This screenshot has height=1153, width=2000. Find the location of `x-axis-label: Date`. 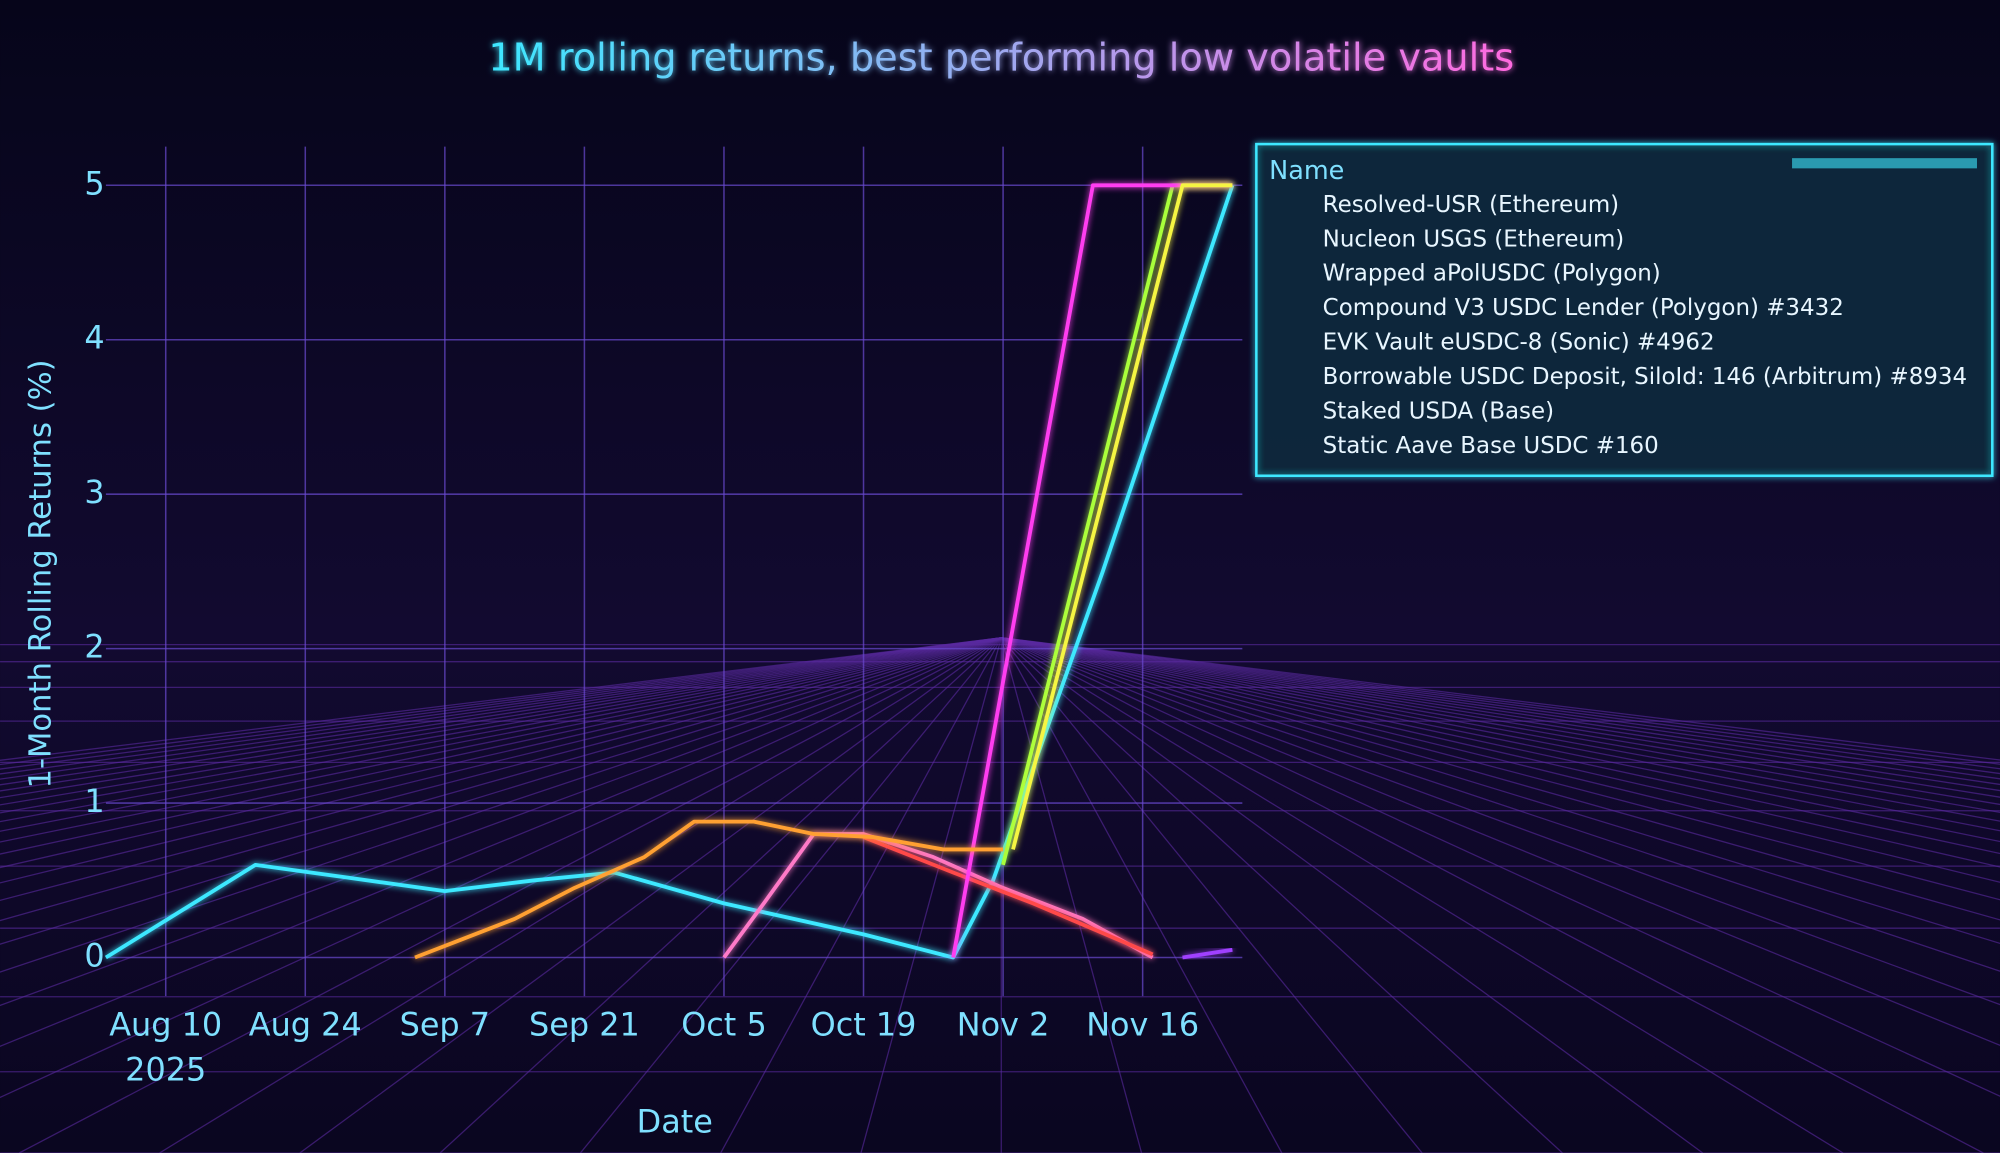

x-axis-label: Date is located at coordinates (675, 1122).